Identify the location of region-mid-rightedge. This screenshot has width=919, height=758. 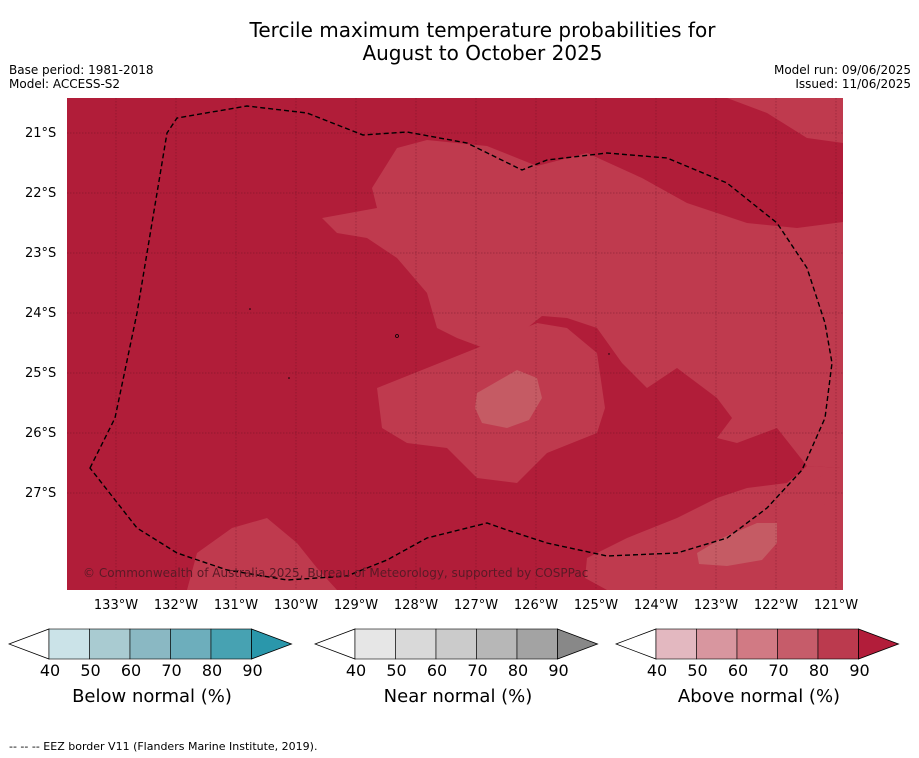
(825, 487).